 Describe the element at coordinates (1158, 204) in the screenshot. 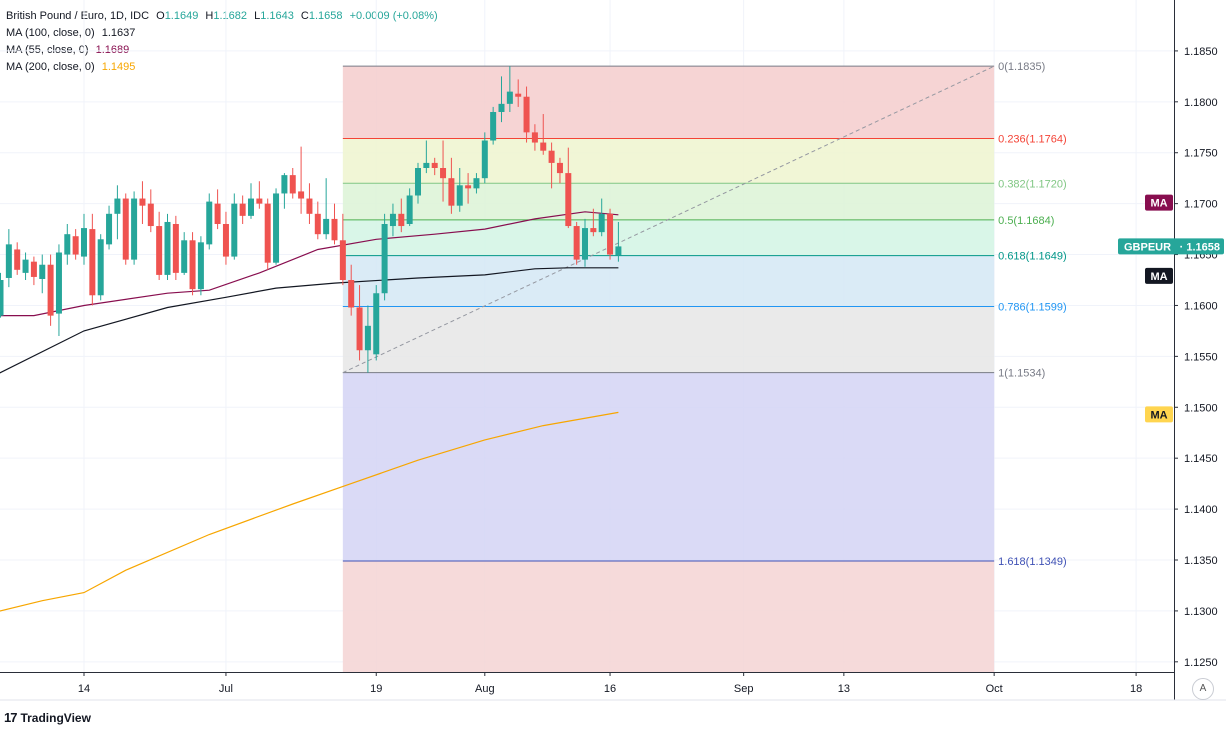

I see `ma55-axis-tag-text: MA` at that location.